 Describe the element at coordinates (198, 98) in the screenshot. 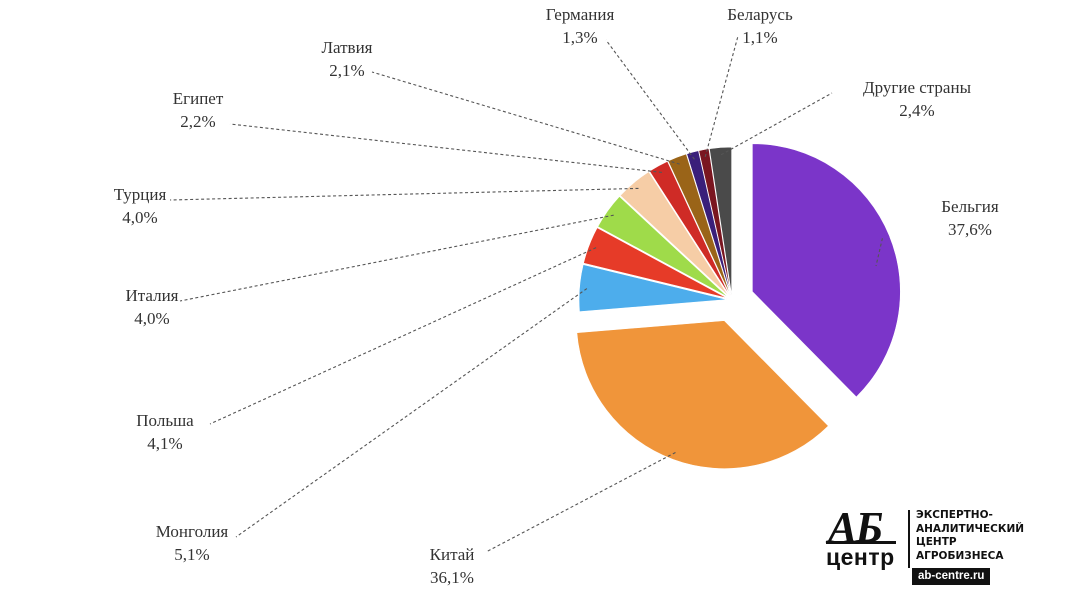

I see `slice-label-7: Египет` at that location.